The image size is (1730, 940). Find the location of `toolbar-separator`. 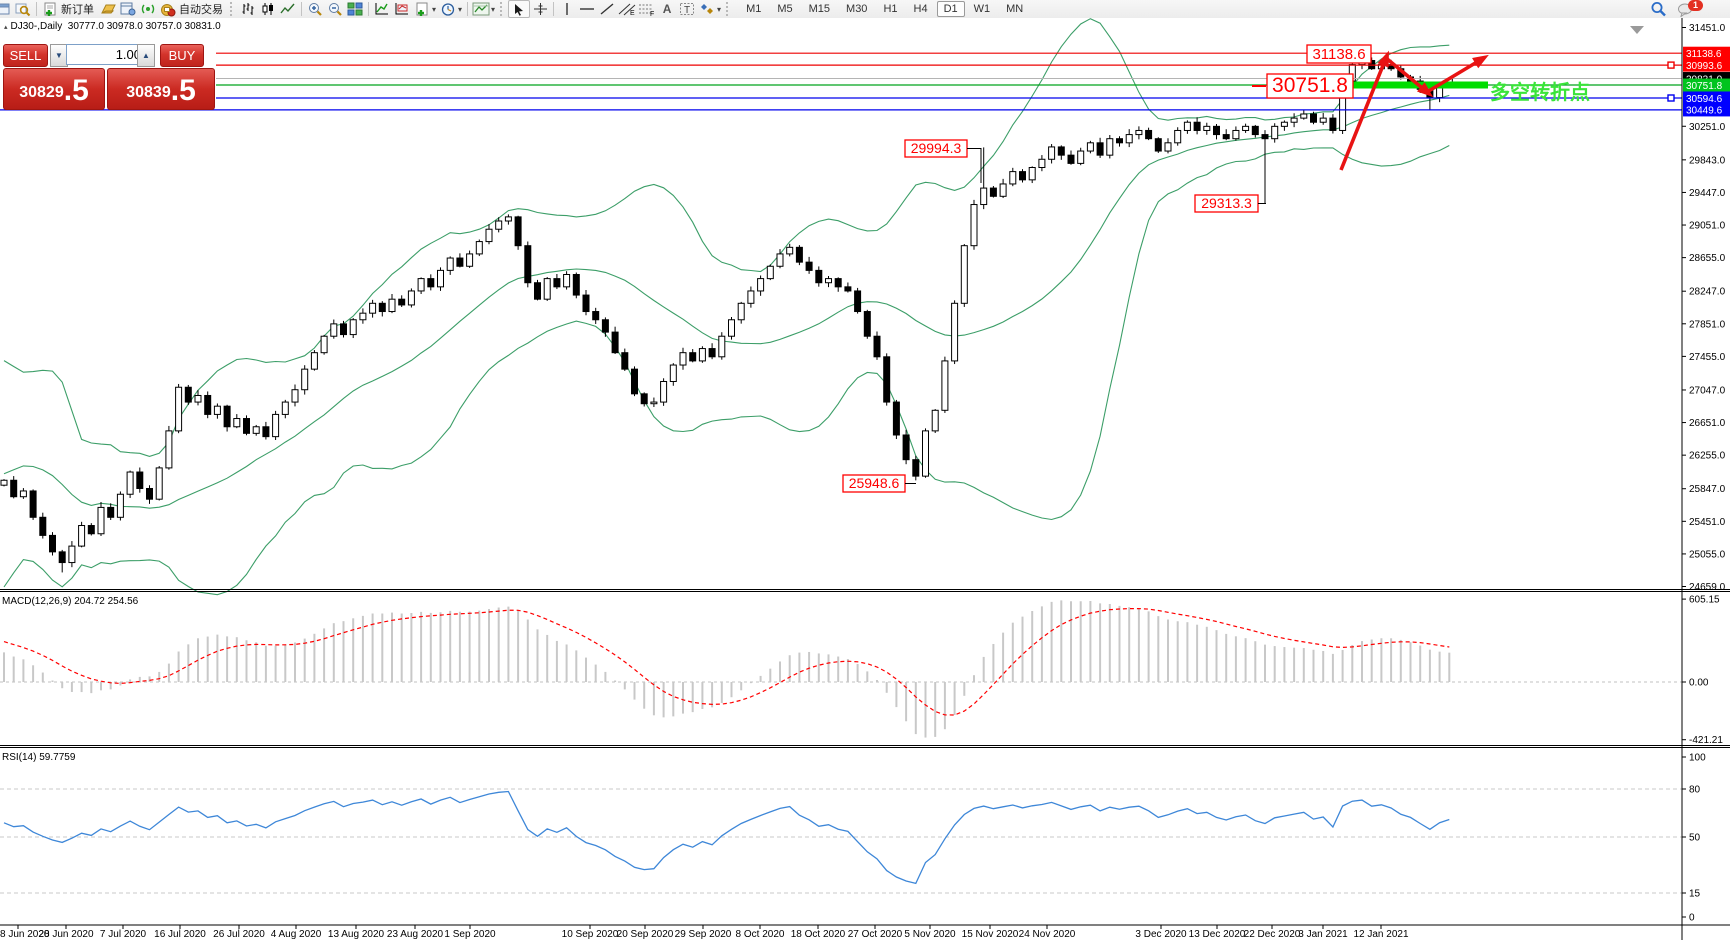

toolbar-separator is located at coordinates (554, 9).